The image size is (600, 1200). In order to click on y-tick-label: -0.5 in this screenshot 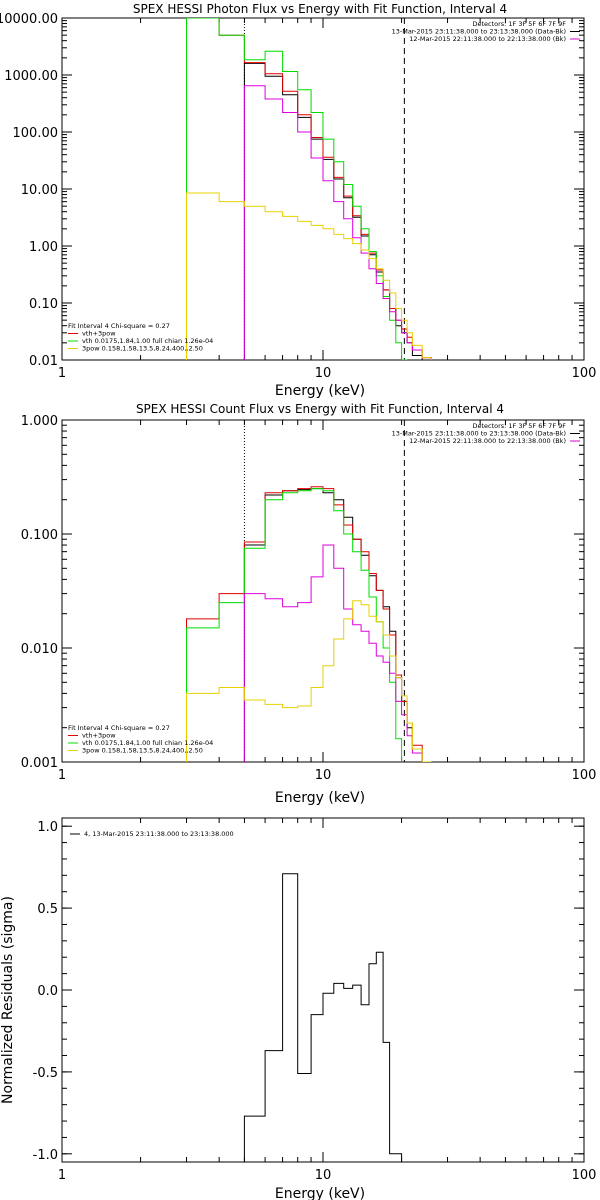, I will do `click(45, 1073)`.